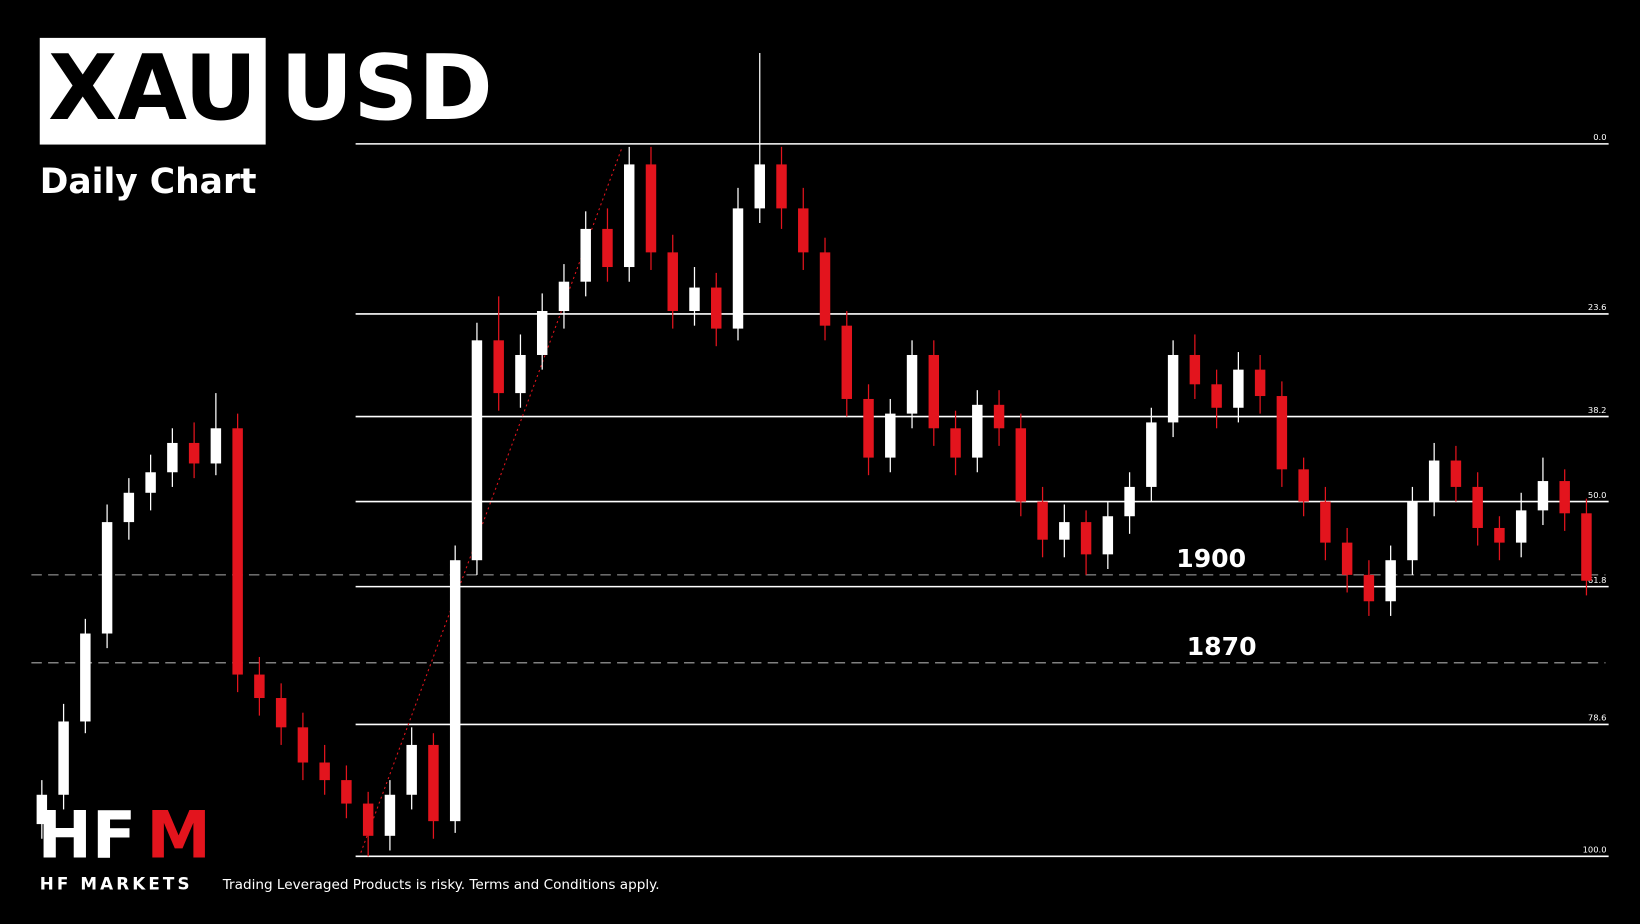  Describe the element at coordinates (116, 884) in the screenshot. I see `brand: HF MARKETS` at that location.